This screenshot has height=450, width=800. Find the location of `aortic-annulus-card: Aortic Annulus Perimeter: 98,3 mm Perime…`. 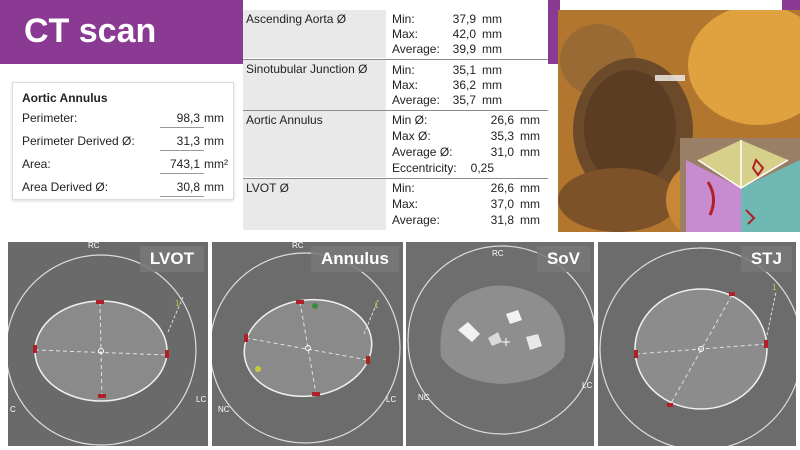

aortic-annulus-card: Aortic Annulus Perimeter: 98,3 mm Perime… is located at coordinates (123, 141).